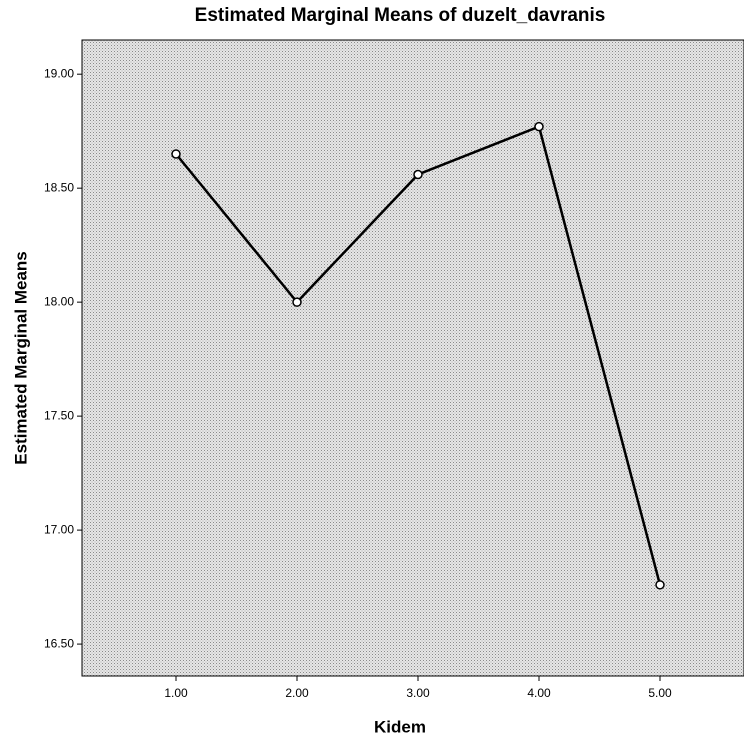 The image size is (744, 752). I want to click on y-tick-label: 18.00, so click(59, 301).